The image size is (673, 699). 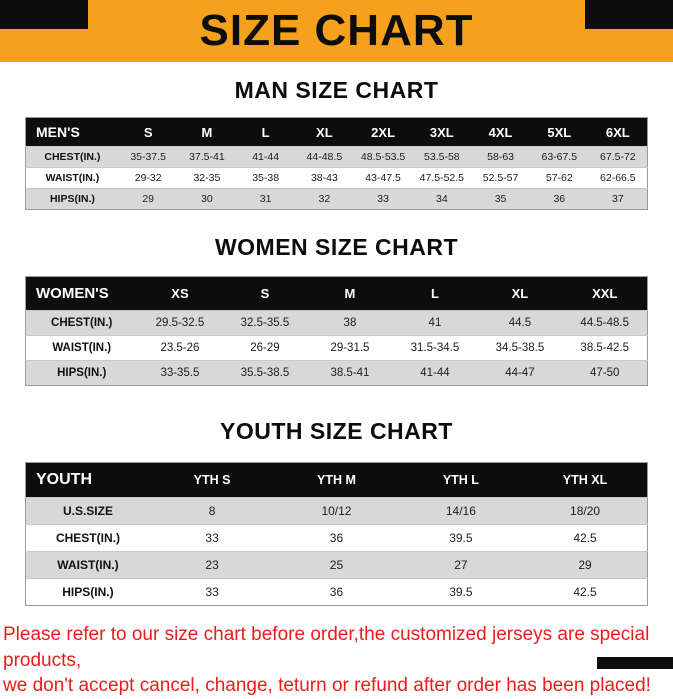 I want to click on column-header: 5XL, so click(x=559, y=132).